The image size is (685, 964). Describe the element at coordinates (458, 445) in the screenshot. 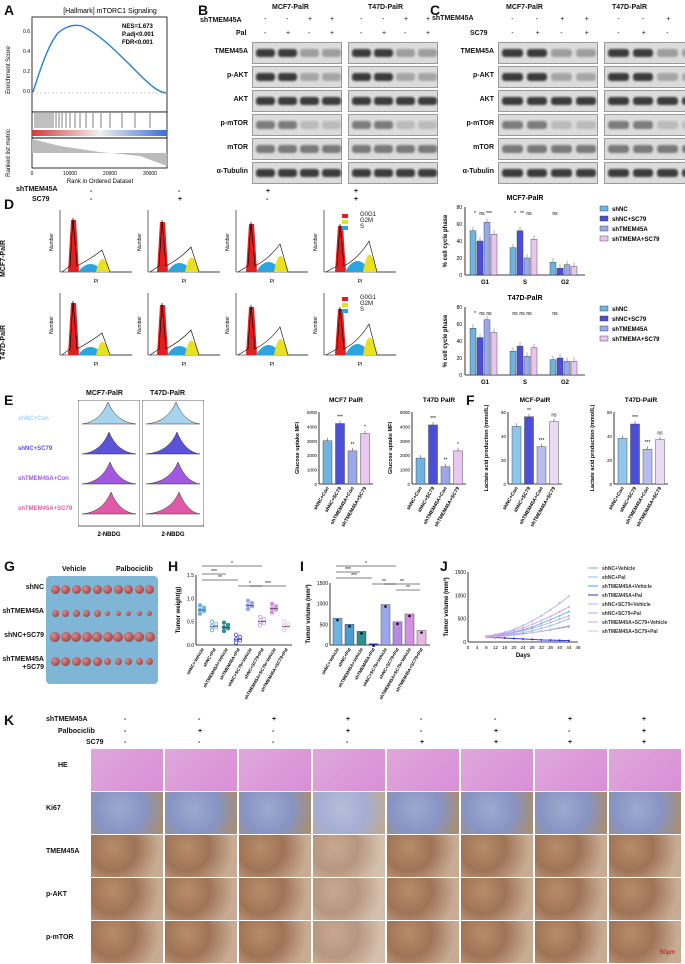

I see `sig-mark: *` at that location.